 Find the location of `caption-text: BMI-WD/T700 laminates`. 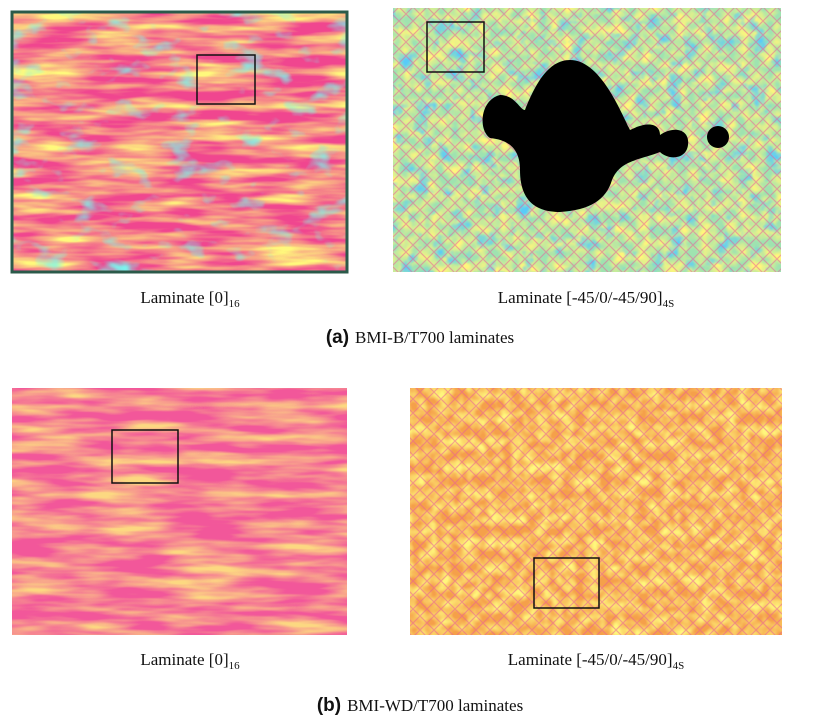

caption-text: BMI-WD/T700 laminates is located at coordinates (435, 705).